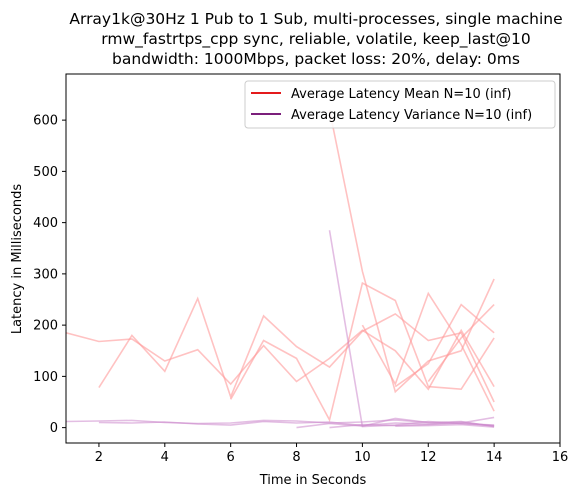 This screenshot has width=588, height=497. Describe the element at coordinates (45, 274) in the screenshot. I see `y-tick-label: 300` at that location.